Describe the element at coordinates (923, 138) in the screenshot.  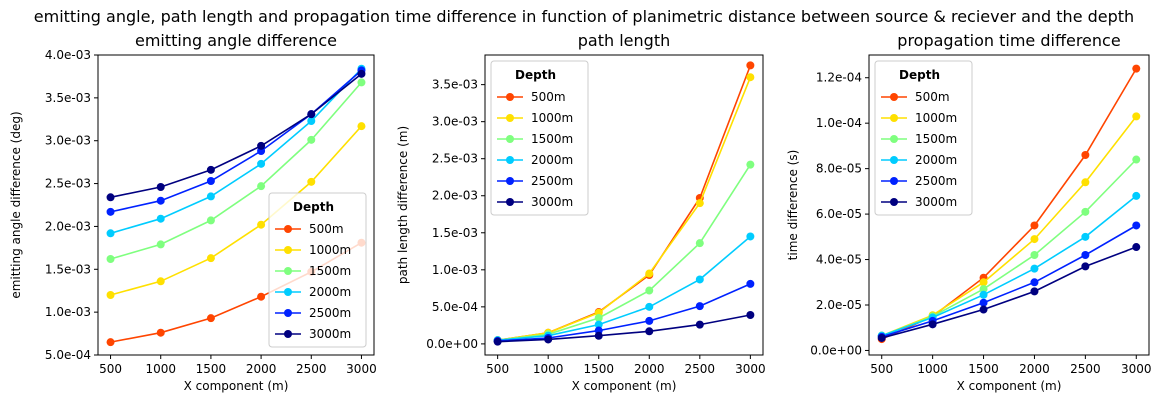
I see `legend-box` at that location.